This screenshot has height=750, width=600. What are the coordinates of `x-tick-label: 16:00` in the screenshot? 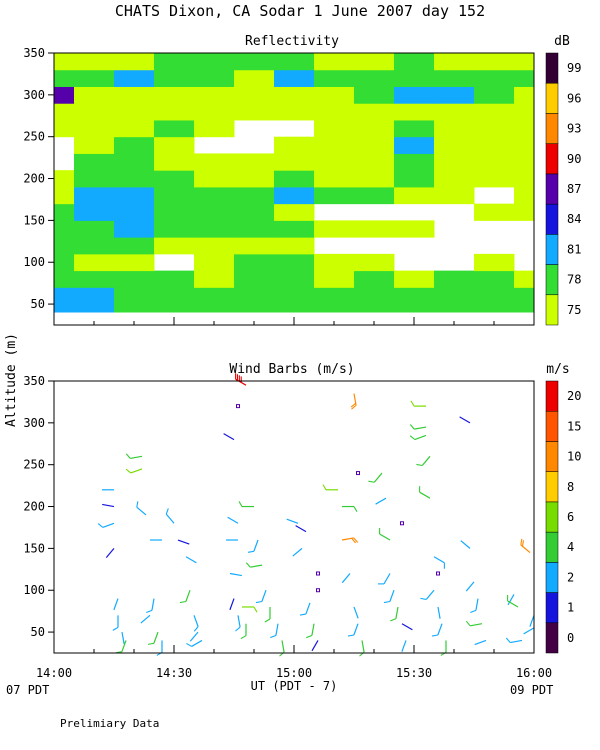 It's located at (534, 673).